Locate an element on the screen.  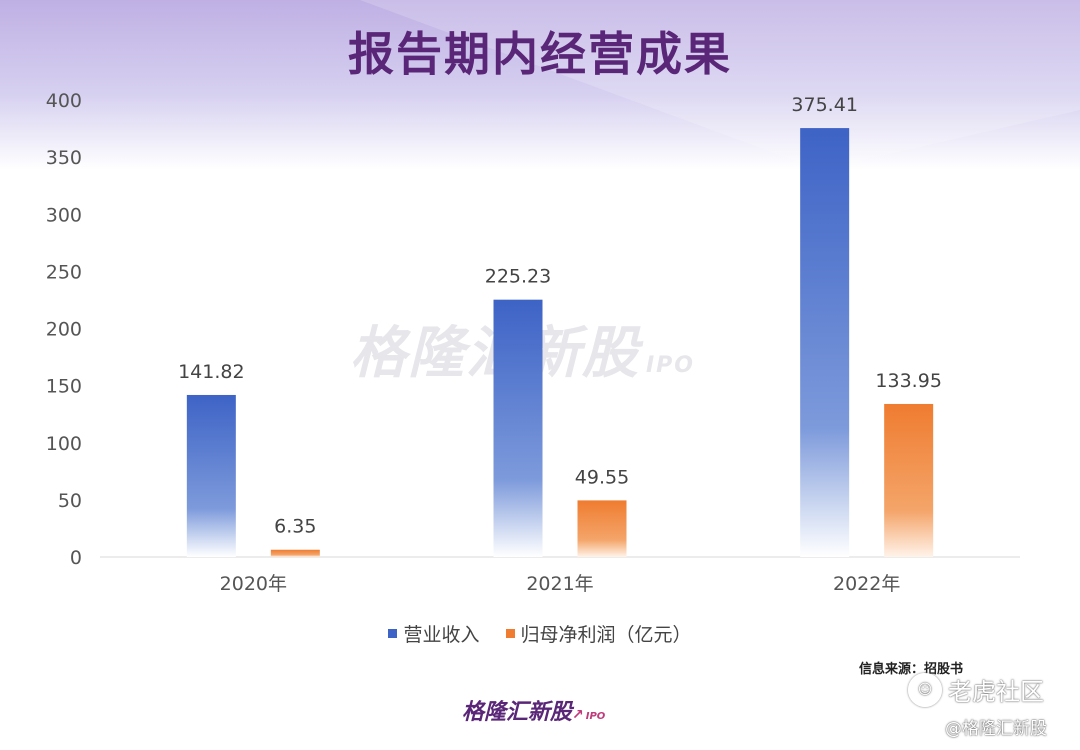
y-tick-label: 400 is located at coordinates (64, 101).